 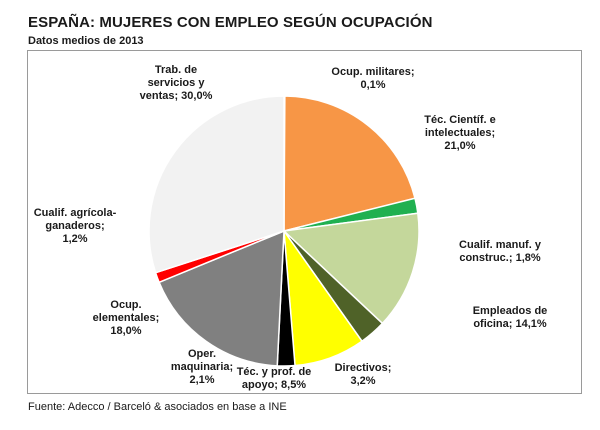 I want to click on slice-label-empleados-de-oficina: Empleados de oficina; 14,1%, so click(x=510, y=317).